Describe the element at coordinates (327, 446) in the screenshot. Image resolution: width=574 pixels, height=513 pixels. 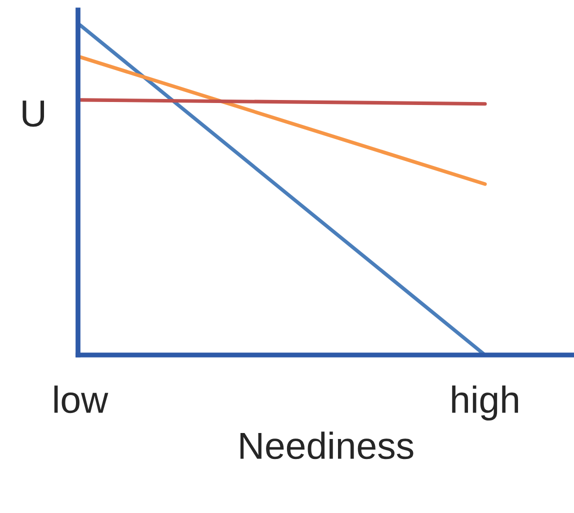
I see `x-axis-title: Neediness` at that location.